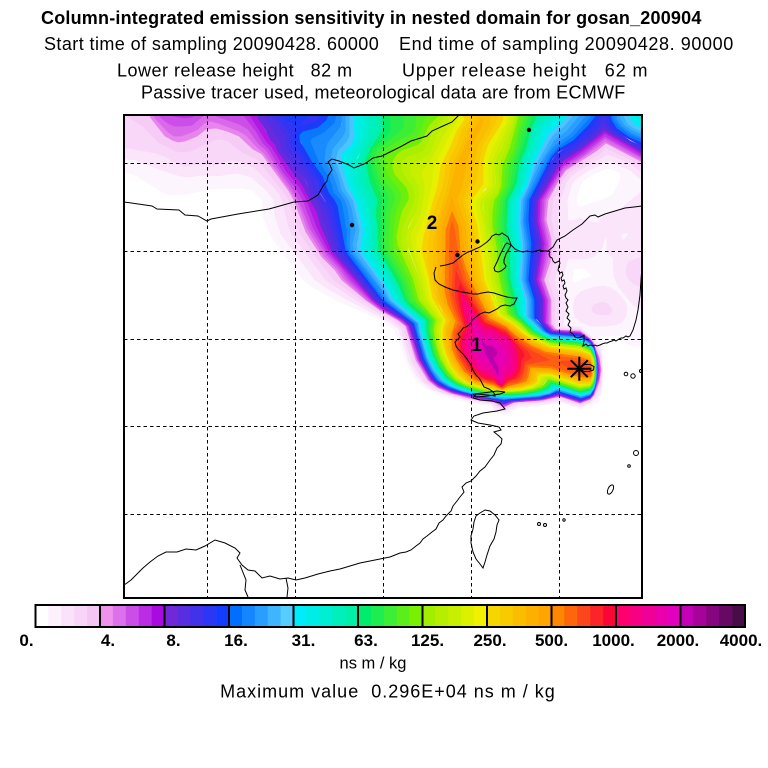 The height and width of the screenshot is (768, 768). Describe the element at coordinates (741, 640) in the screenshot. I see `svg-text: 4000.` at that location.